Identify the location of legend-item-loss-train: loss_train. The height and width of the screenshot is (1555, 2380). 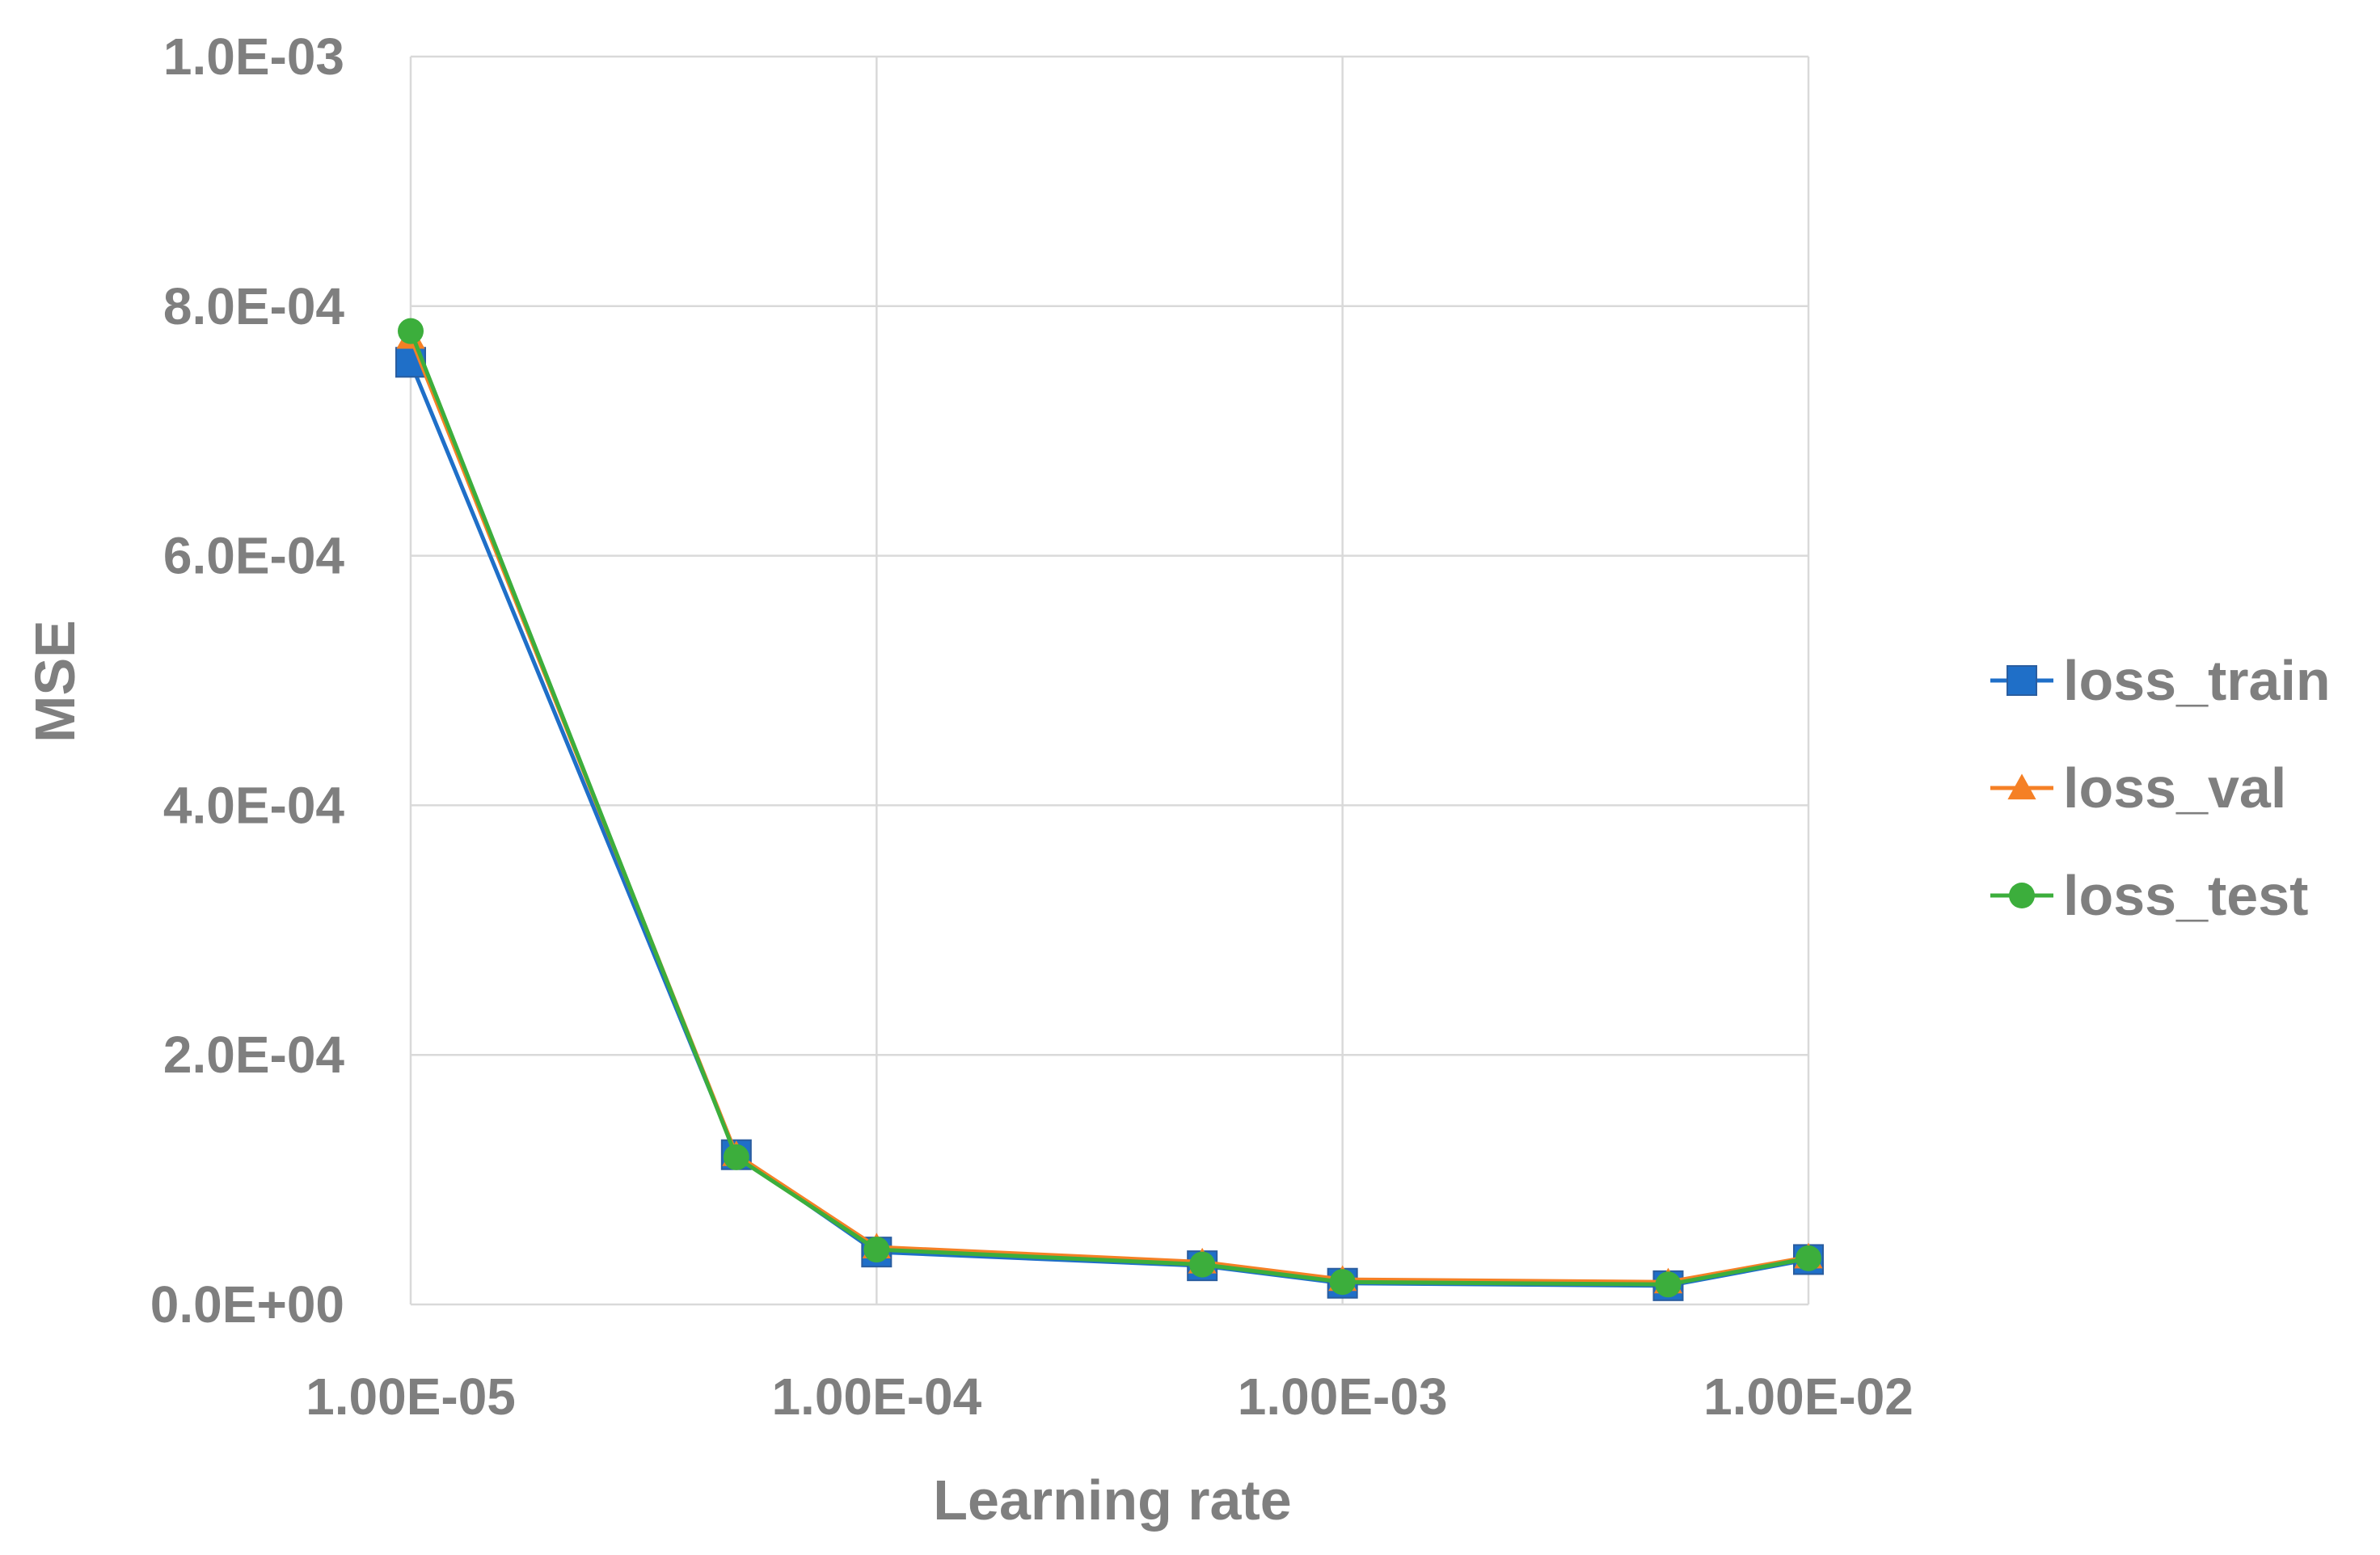
(2160, 680).